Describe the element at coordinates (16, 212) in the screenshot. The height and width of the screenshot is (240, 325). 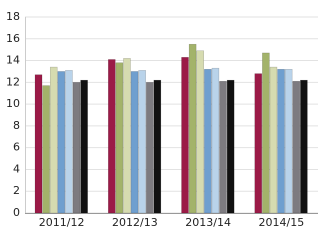
I see `y-tick-label: 0` at that location.